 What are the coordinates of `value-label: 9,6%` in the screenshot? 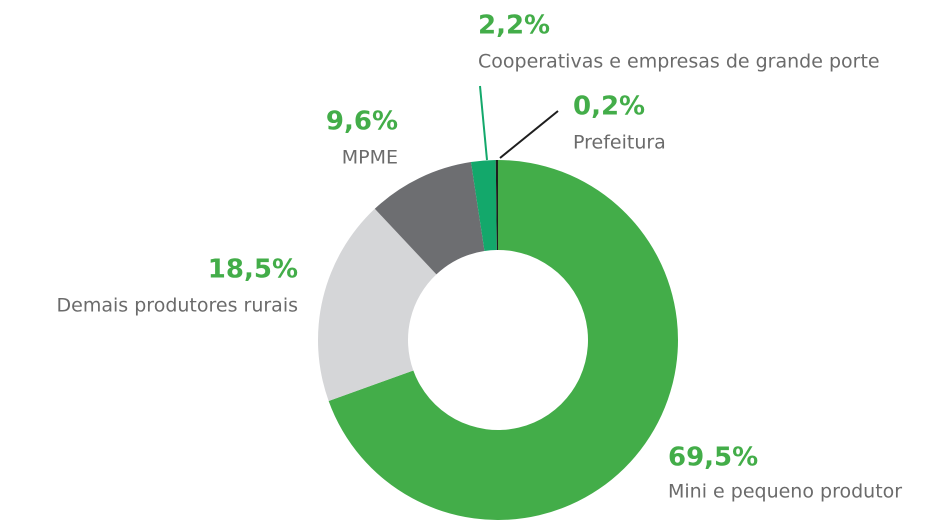 It's located at (362, 122).